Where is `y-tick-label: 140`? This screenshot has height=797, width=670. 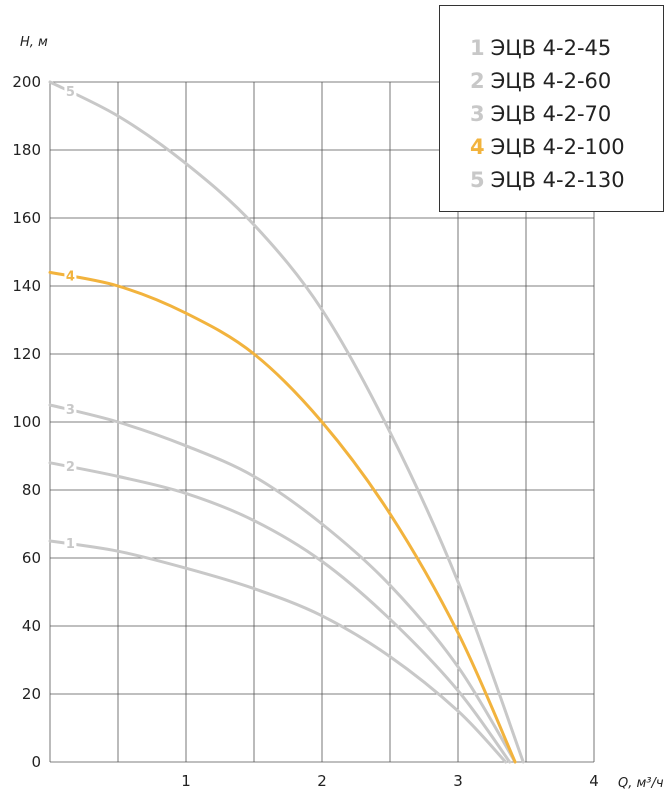 y-tick-label: 140 is located at coordinates (26, 286).